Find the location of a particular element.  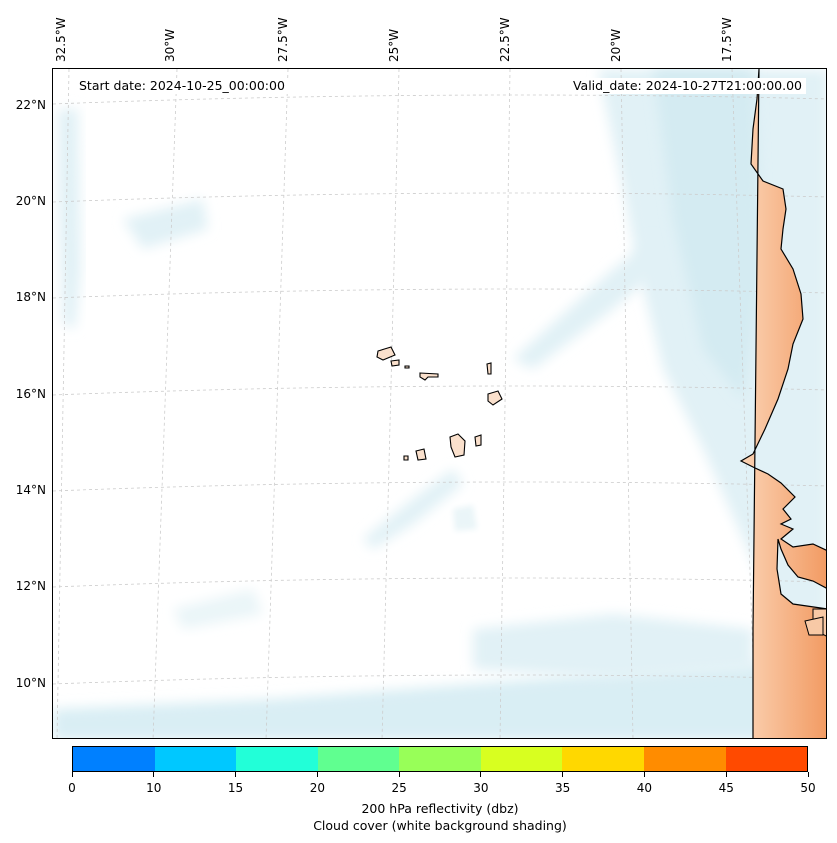

colorbar-tick-label-10: 10 is located at coordinates (154, 788).